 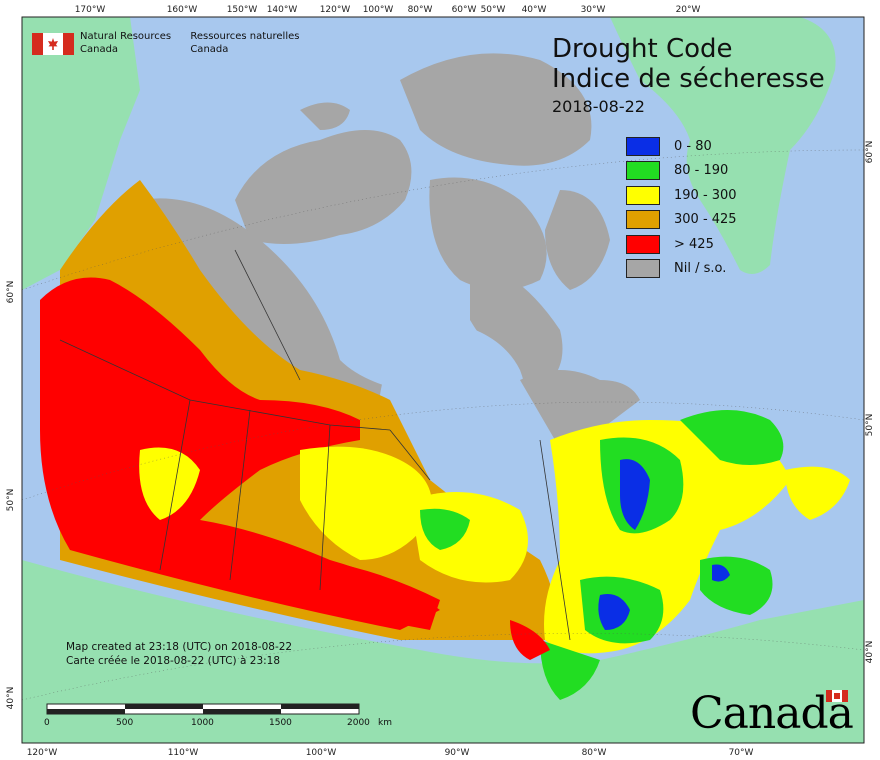 I want to click on tick-label: 110°W, so click(x=183, y=753).